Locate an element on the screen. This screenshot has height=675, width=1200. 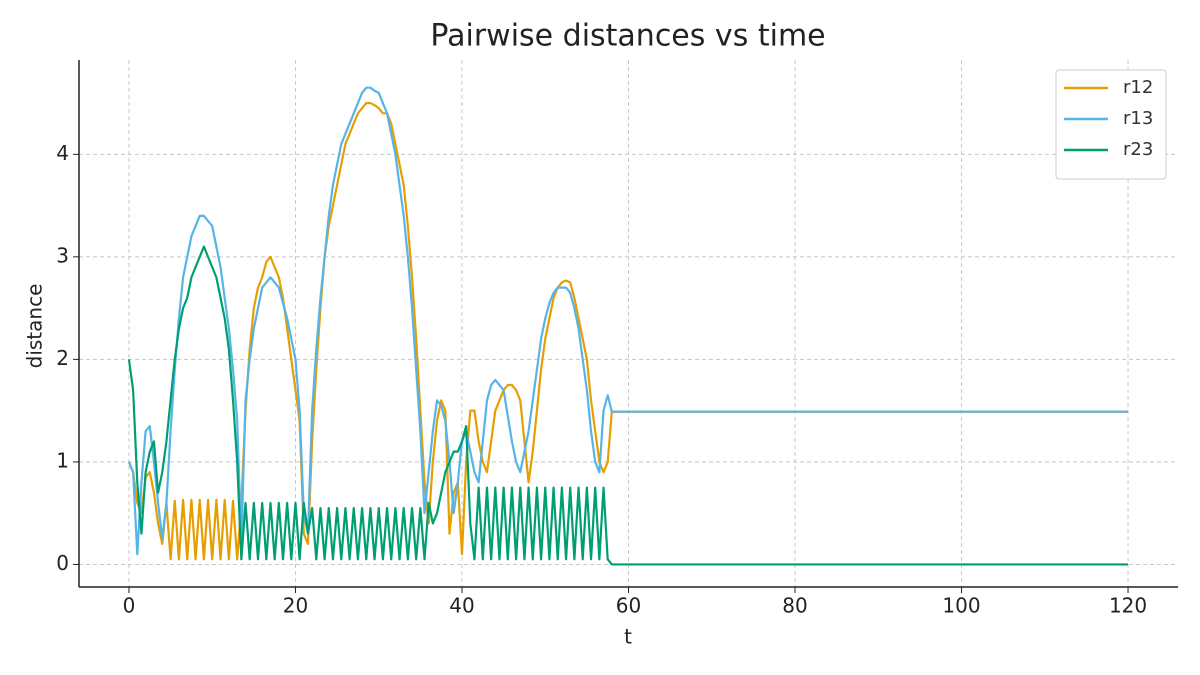
y-tick-label: 4 is located at coordinates (62, 153).